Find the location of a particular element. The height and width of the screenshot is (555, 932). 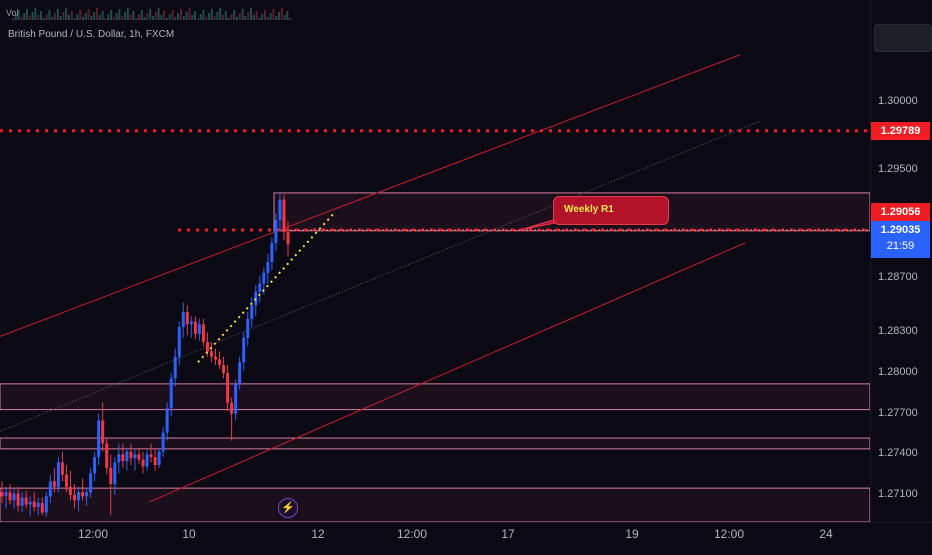

time-tick-label: 12:00 is located at coordinates (93, 534).